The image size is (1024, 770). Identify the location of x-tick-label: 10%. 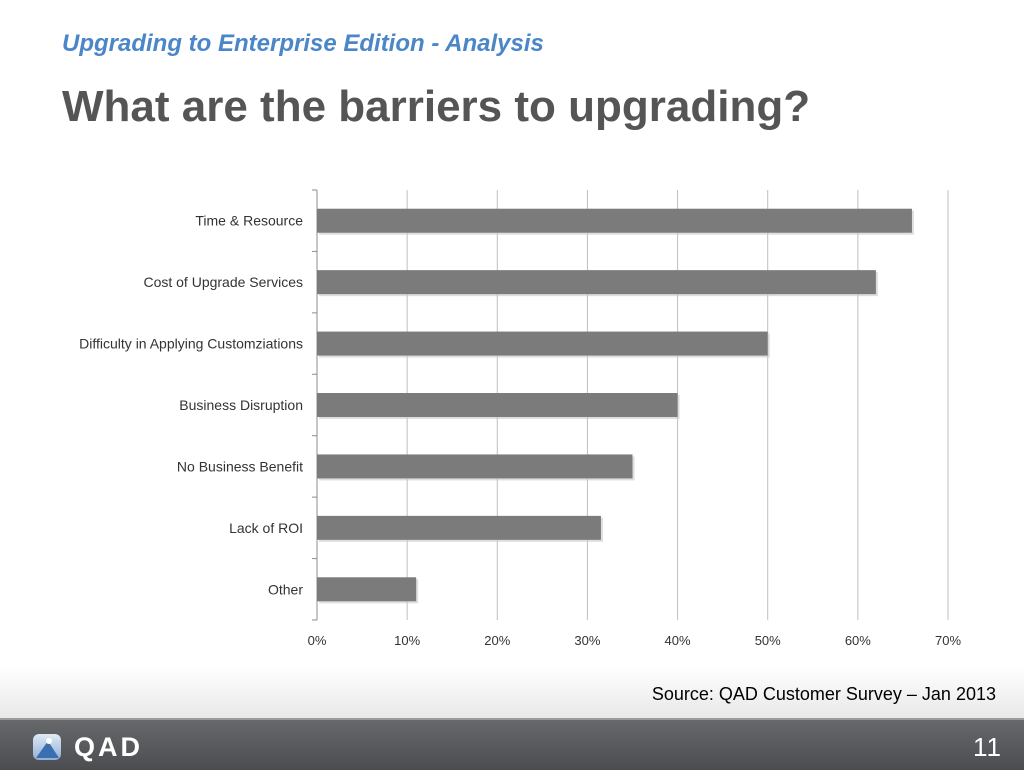
(407, 640).